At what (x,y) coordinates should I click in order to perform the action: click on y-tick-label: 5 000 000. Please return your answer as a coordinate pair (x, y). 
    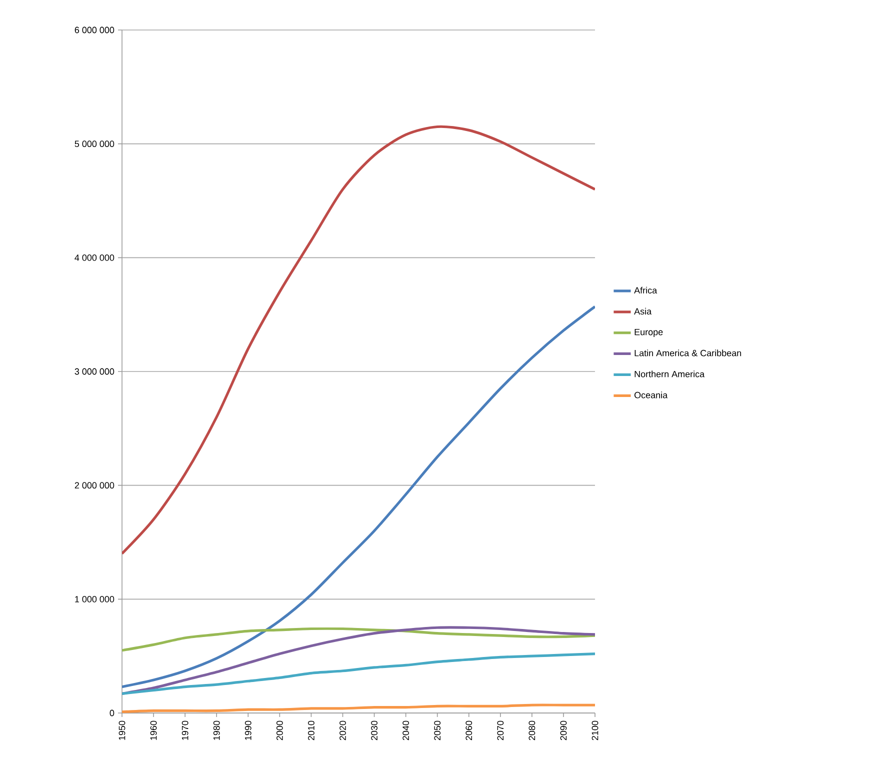
    Looking at the image, I should click on (94, 144).